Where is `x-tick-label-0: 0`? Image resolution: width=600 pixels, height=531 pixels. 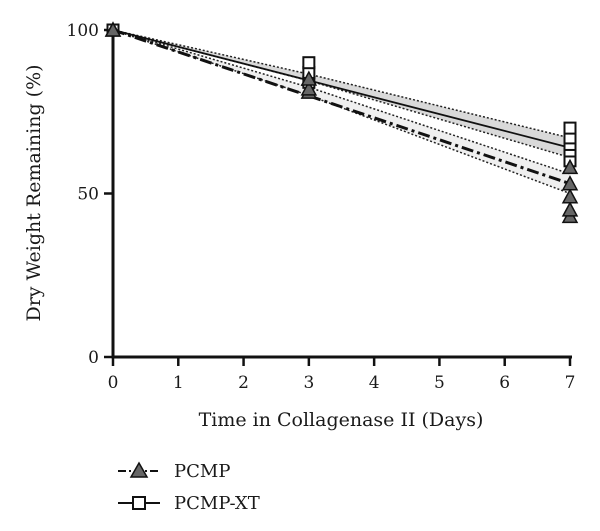
x-tick-label-0: 0 is located at coordinates (113, 383).